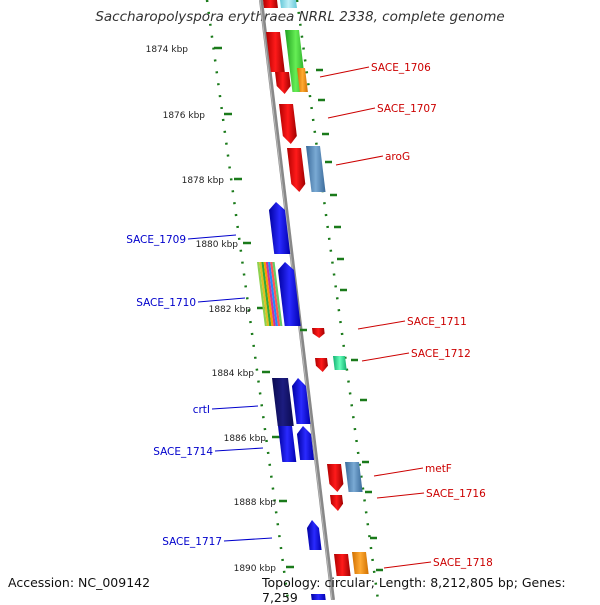 The image size is (600, 605). I want to click on kbp-tick-label: 1888 kbp, so click(255, 503).